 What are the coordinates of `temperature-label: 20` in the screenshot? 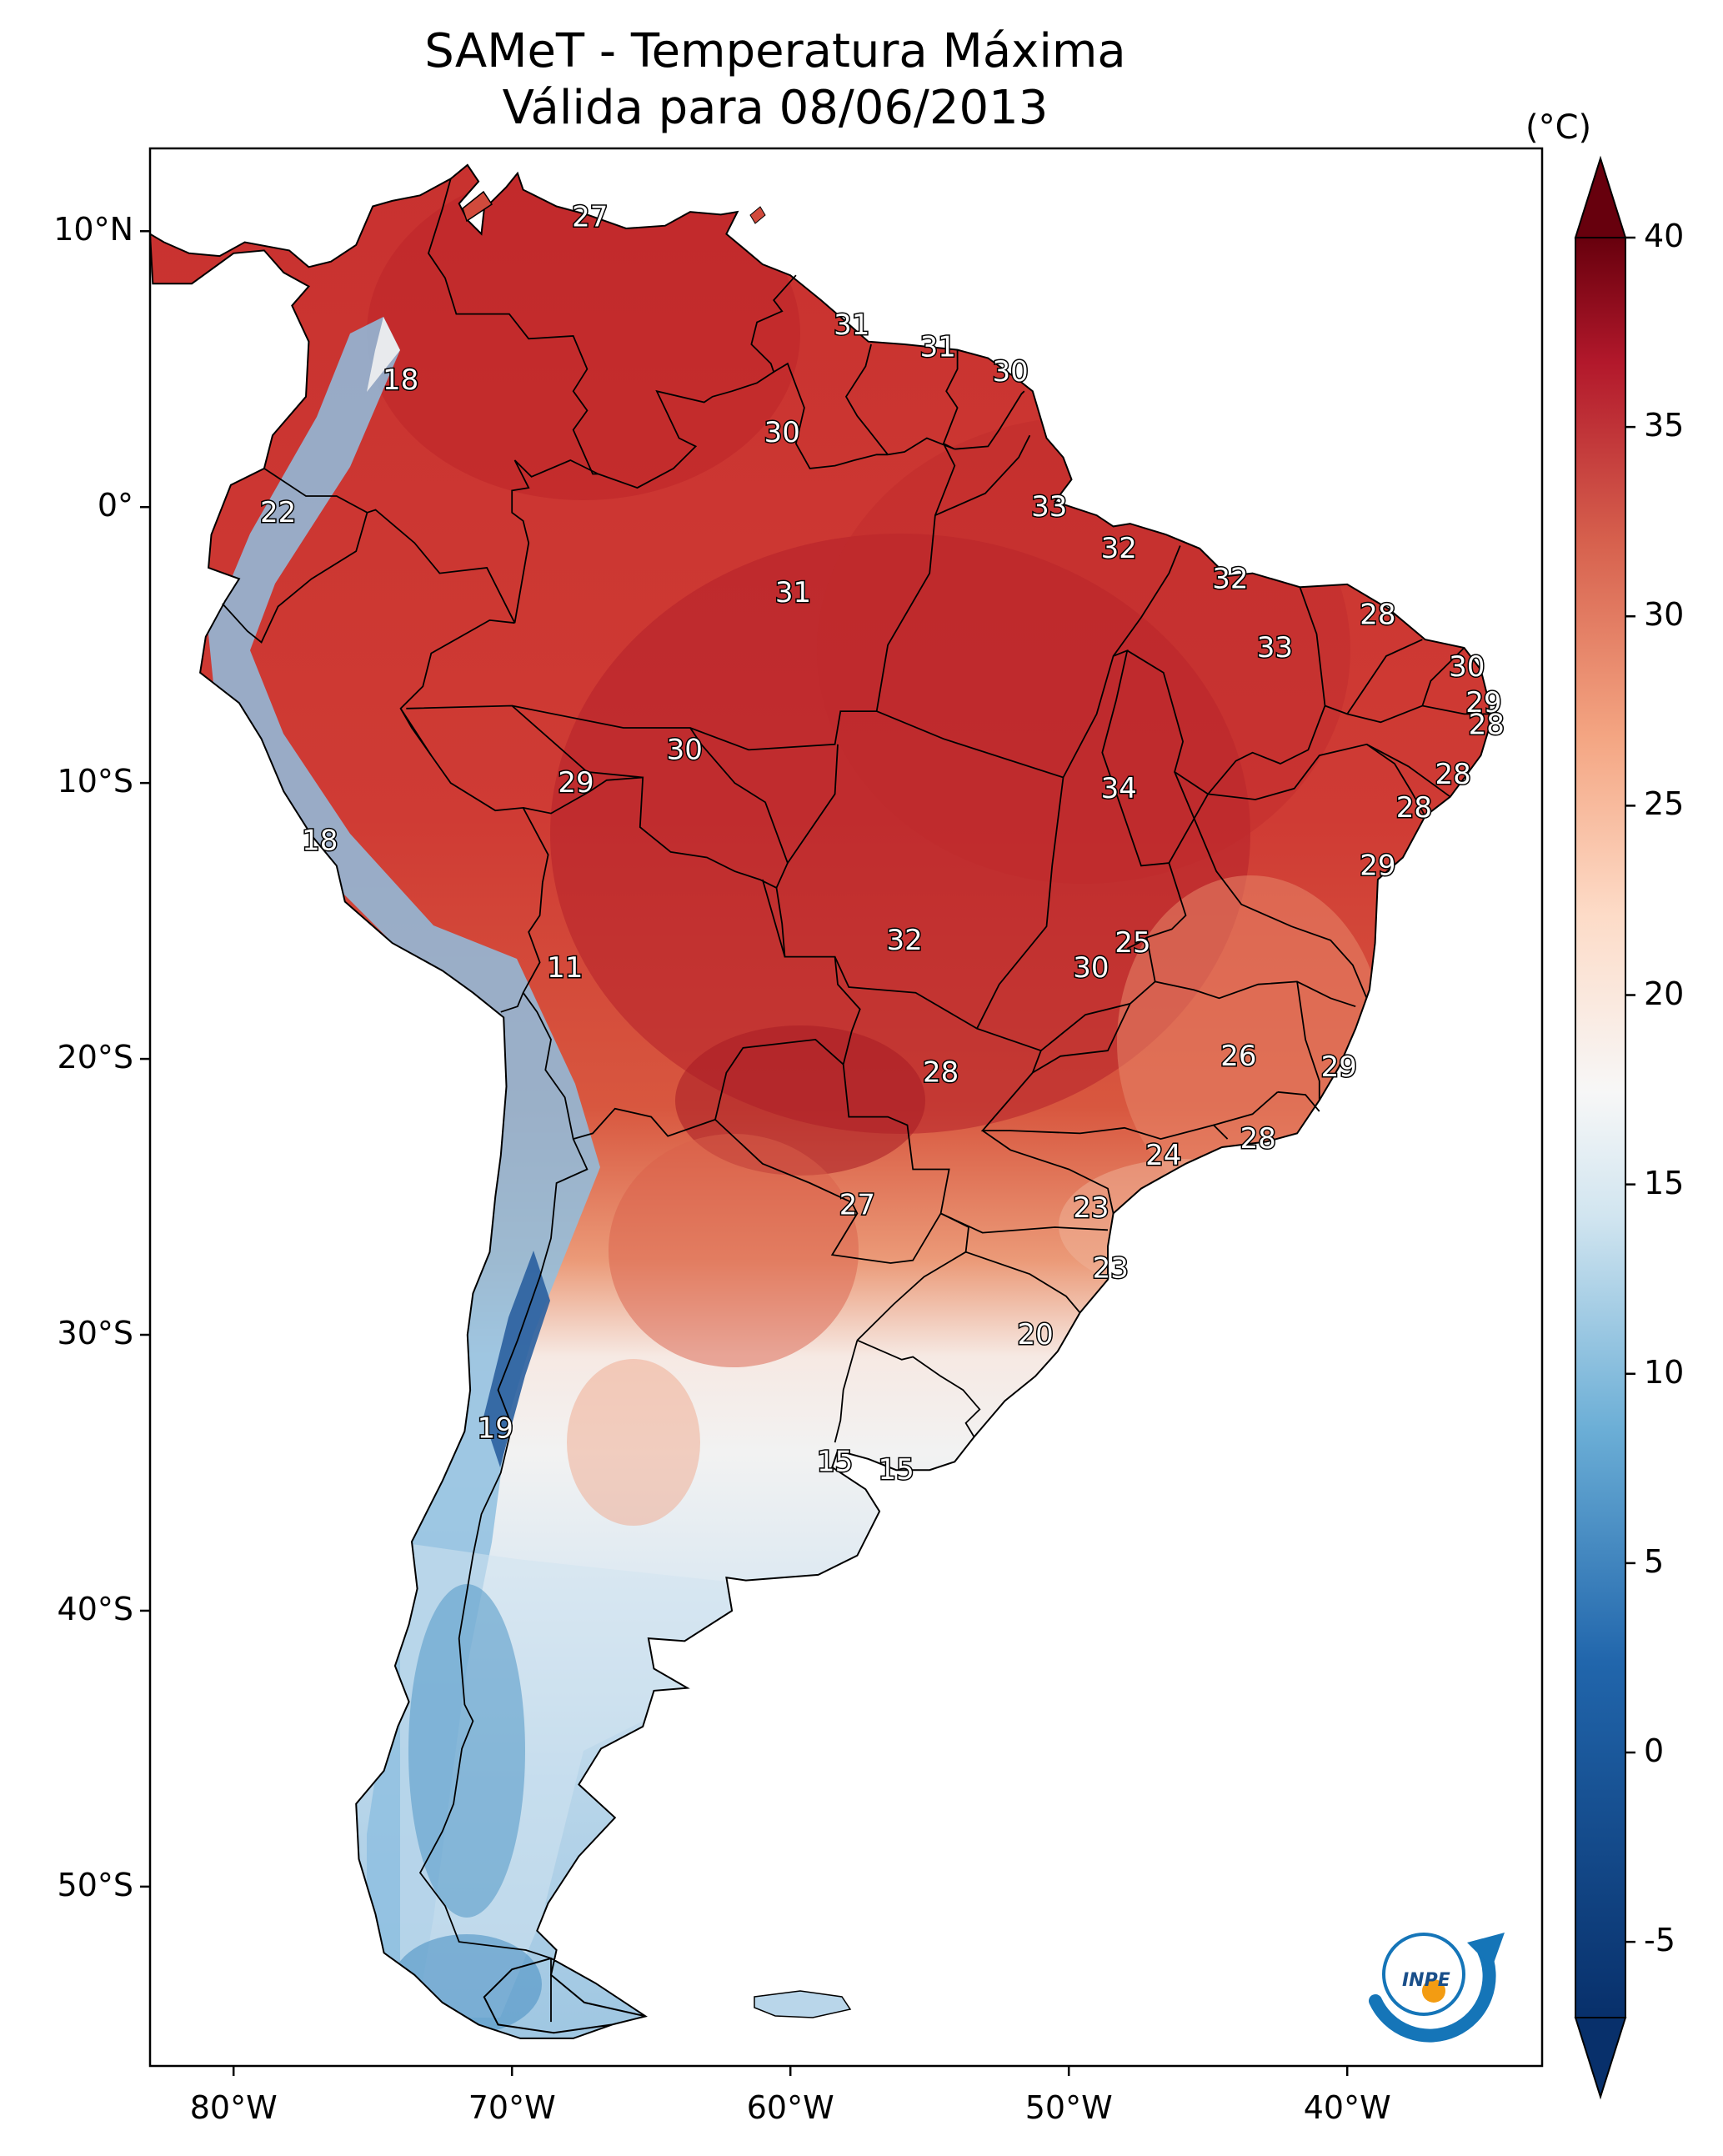 It's located at (1035, 1334).